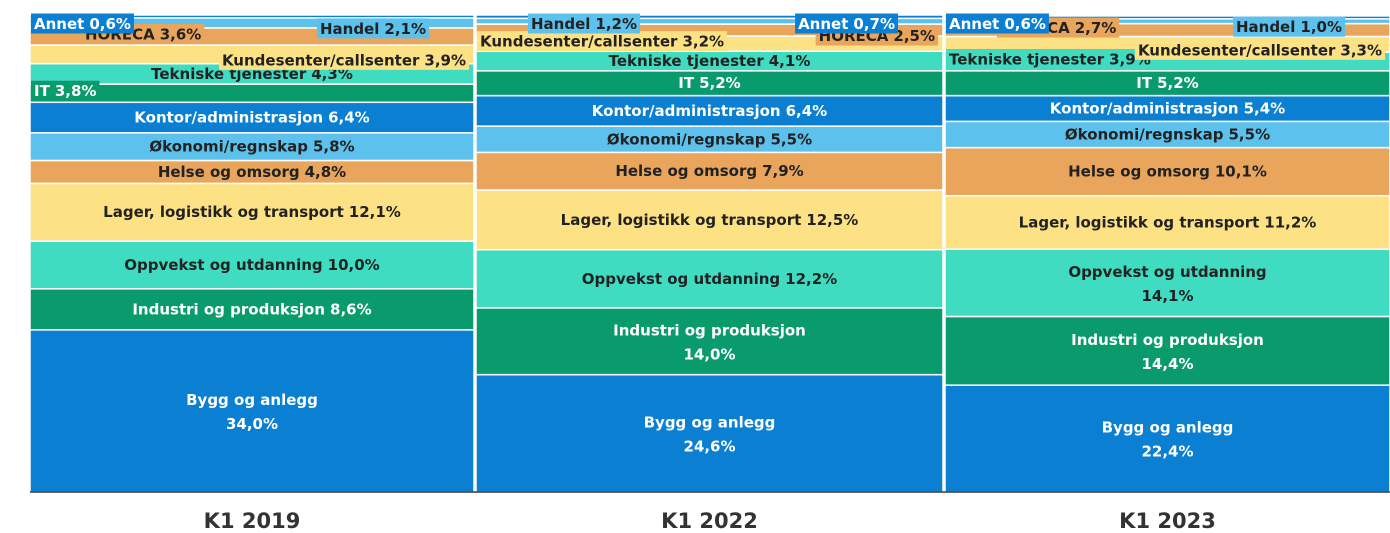 The image size is (1390, 533). Describe the element at coordinates (1167, 451) in the screenshot. I see `segment-value: 22,4%` at that location.